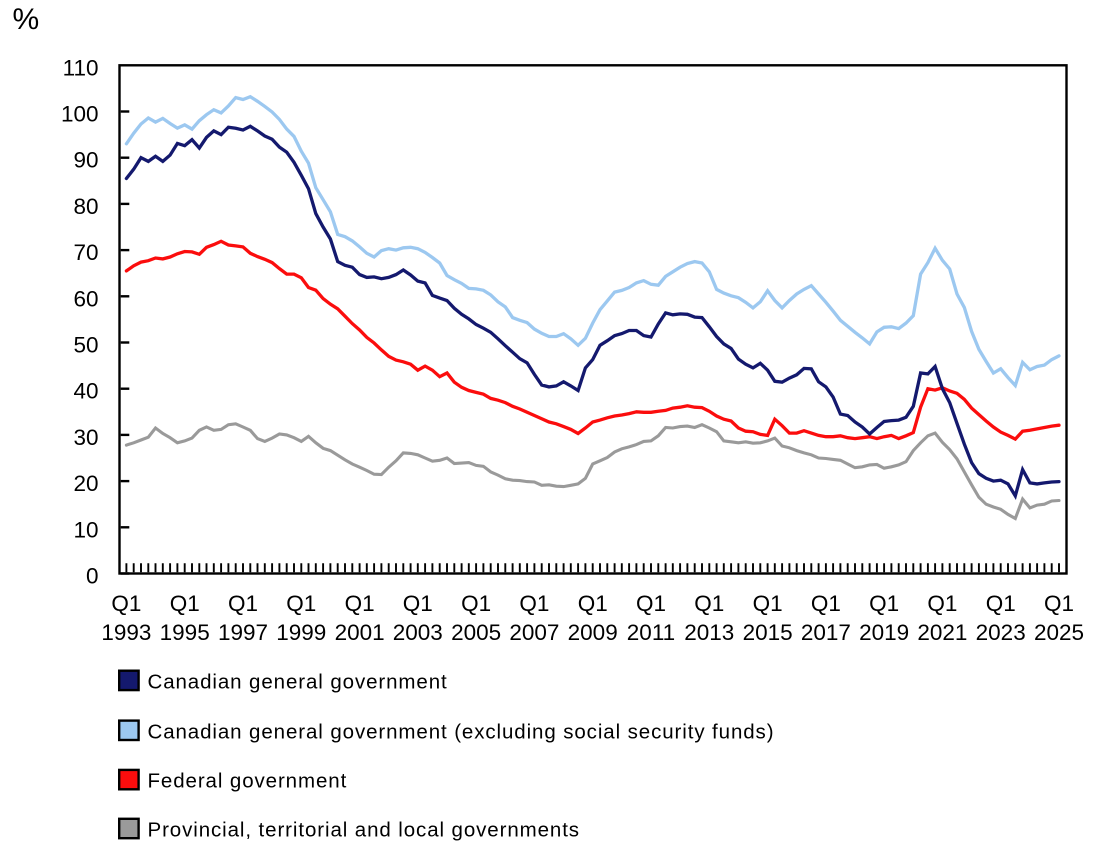 Image resolution: width=1100 pixels, height=853 pixels. Describe the element at coordinates (301, 632) in the screenshot. I see `svg-text: 1999` at that location.